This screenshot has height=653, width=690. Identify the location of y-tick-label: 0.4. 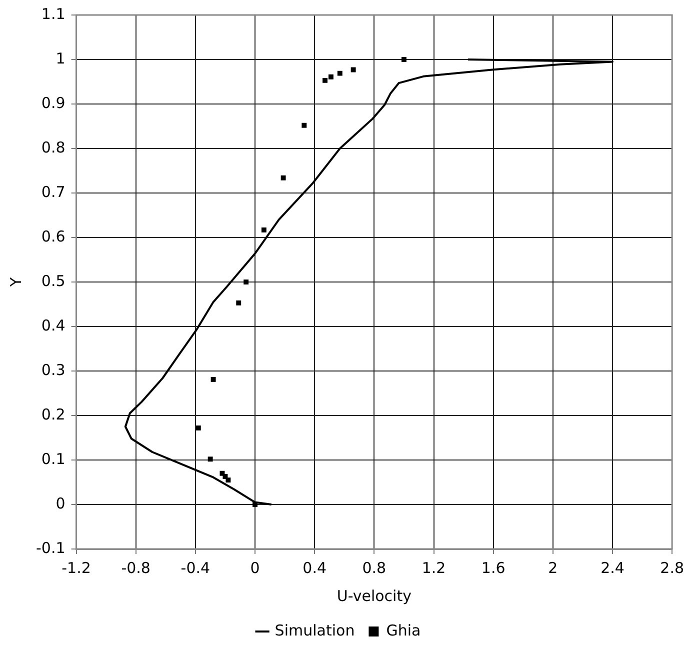
(53, 325).